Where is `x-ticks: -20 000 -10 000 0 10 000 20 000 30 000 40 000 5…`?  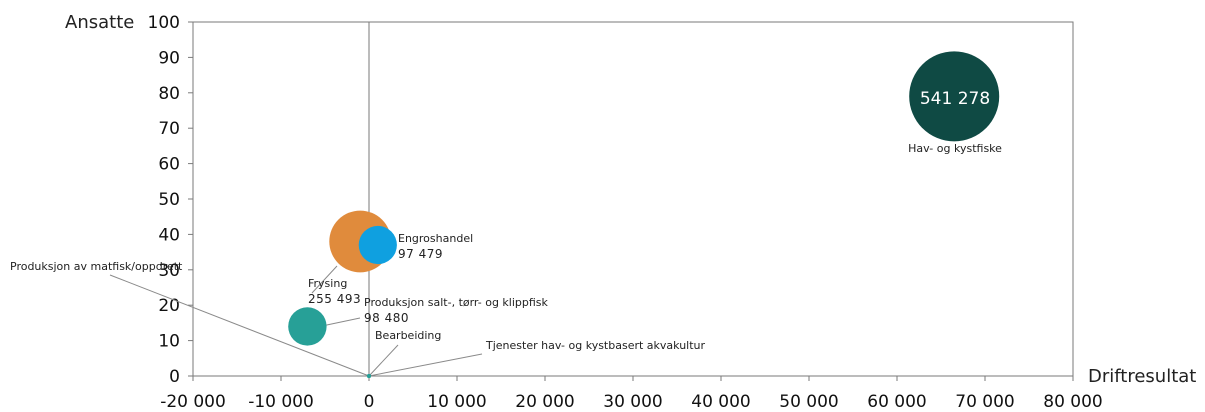
x-ticks: -20 000 -10 000 0 10 000 20 000 30 000 40 000 5… is located at coordinates (631, 394).